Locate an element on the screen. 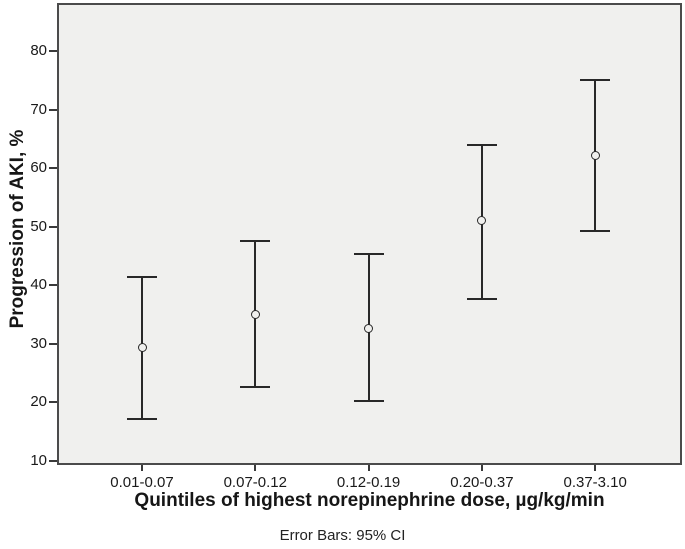  y-tick-label: 10 is located at coordinates (38, 460).